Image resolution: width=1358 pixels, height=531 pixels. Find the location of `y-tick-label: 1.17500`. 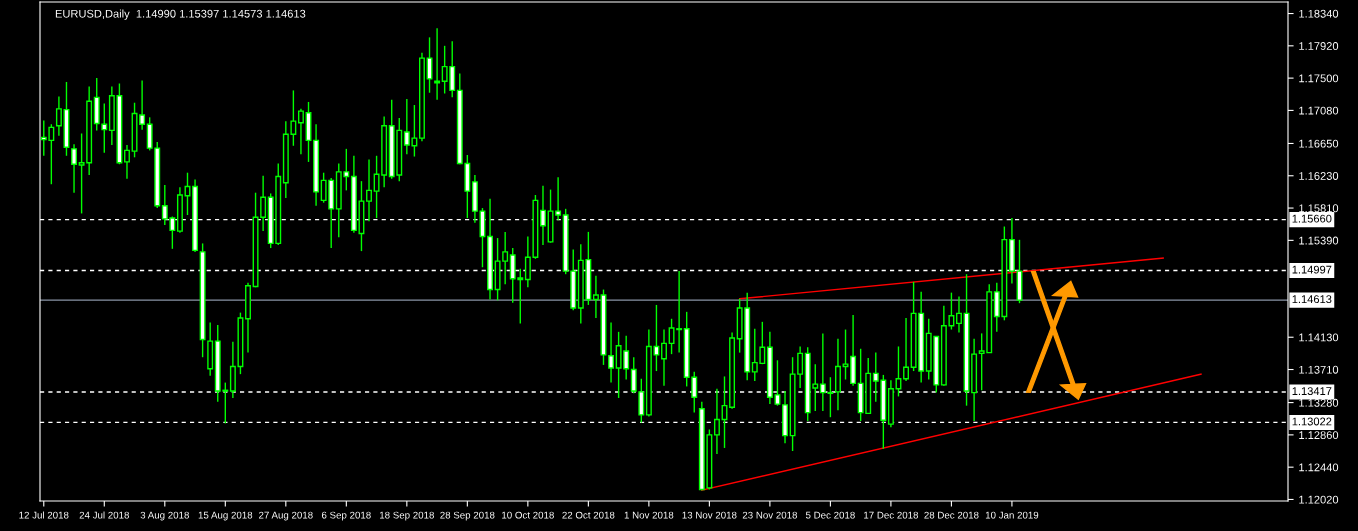

y-tick-label: 1.17500 is located at coordinates (1319, 78).